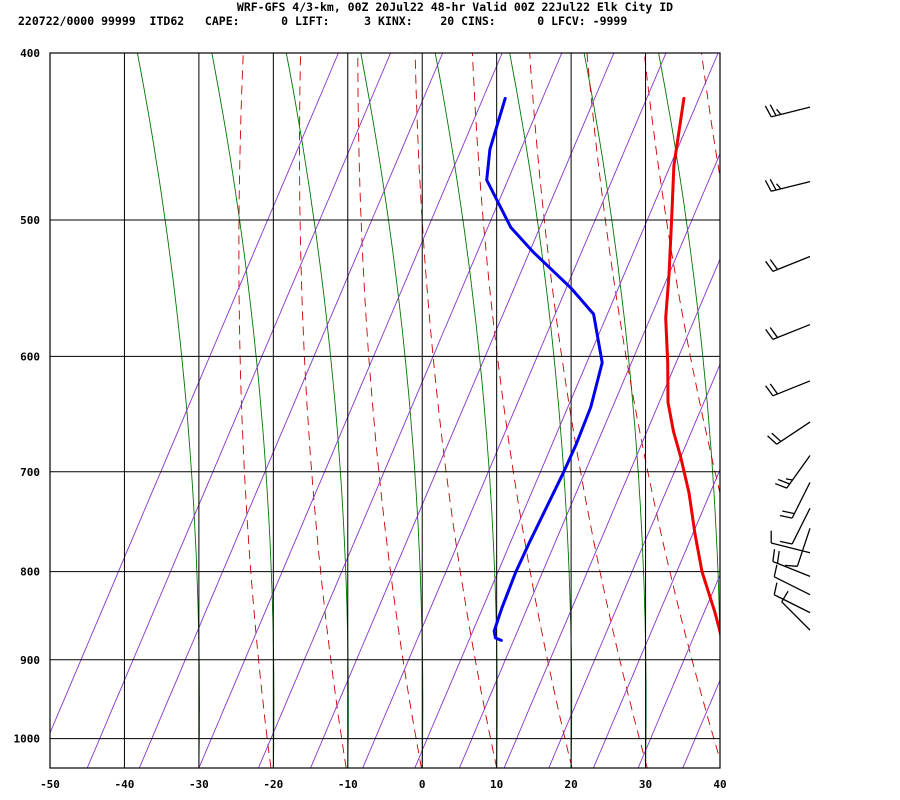  Describe the element at coordinates (27, 739) in the screenshot. I see `y-tick-label: 1000` at that location.